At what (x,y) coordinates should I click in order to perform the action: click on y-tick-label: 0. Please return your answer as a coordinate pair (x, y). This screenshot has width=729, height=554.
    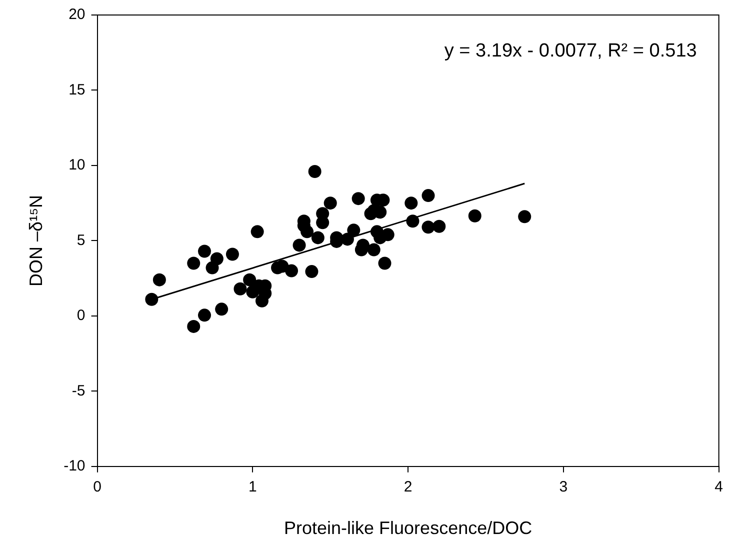
    Looking at the image, I should click on (81, 315).